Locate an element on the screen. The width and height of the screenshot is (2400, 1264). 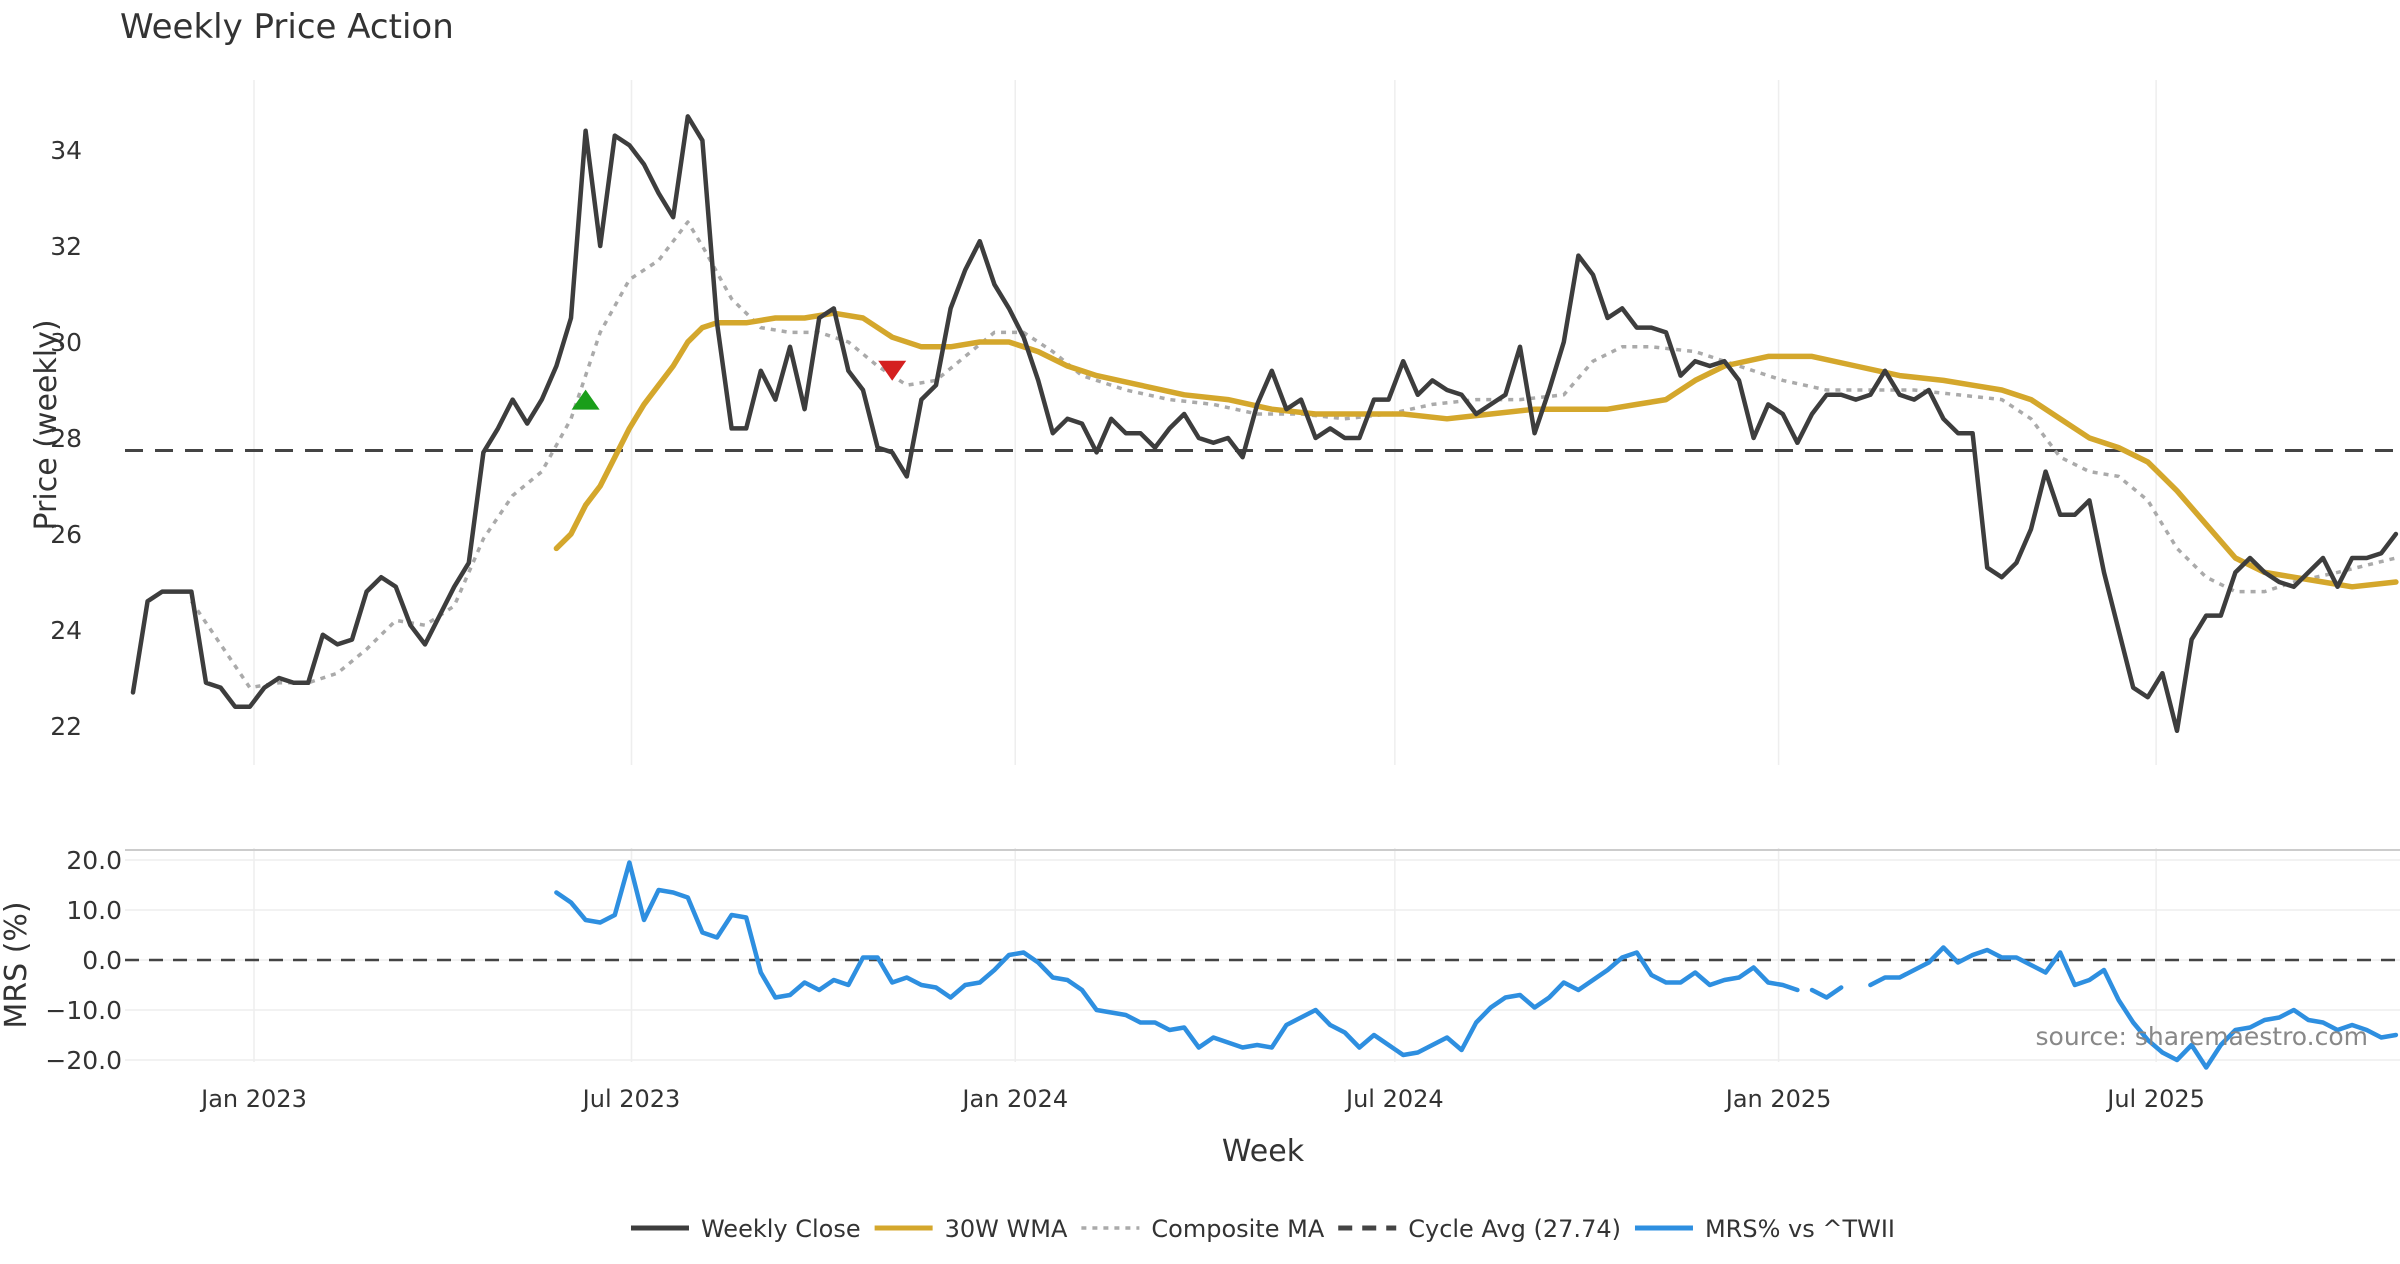
source-note: source: sharemaestro.com is located at coordinates (2202, 1036).